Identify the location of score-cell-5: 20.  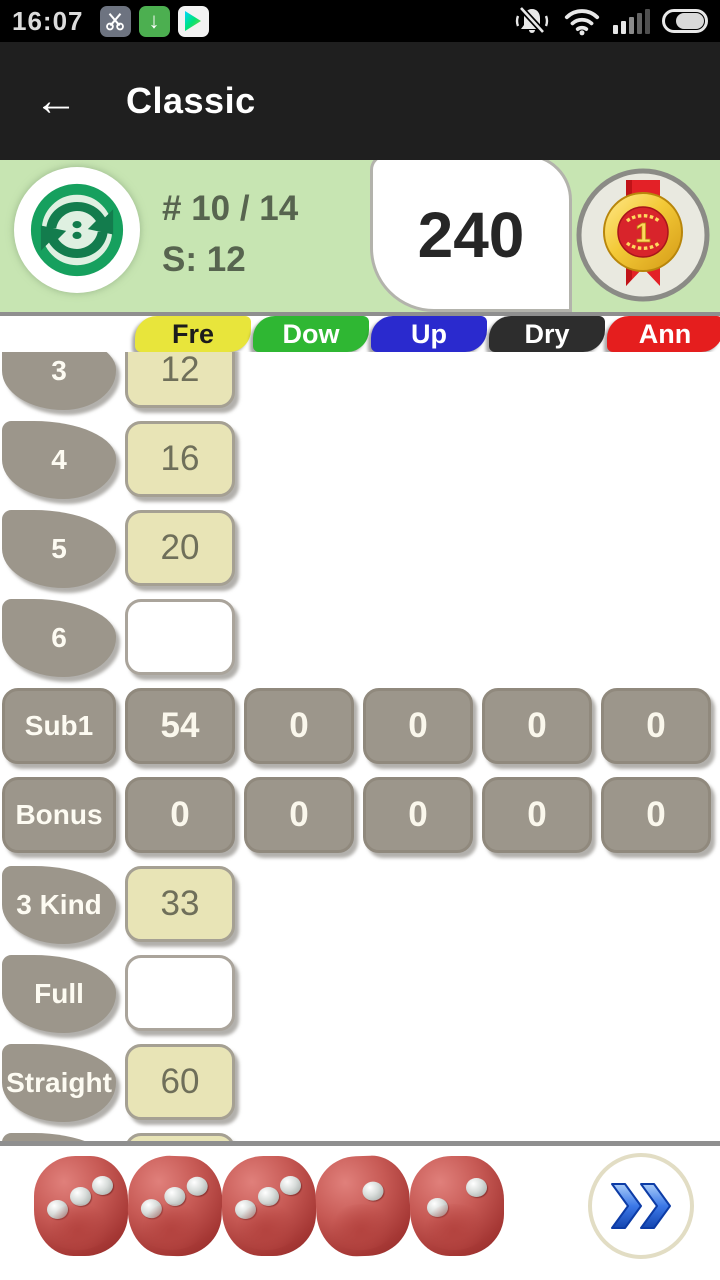
(180, 548).